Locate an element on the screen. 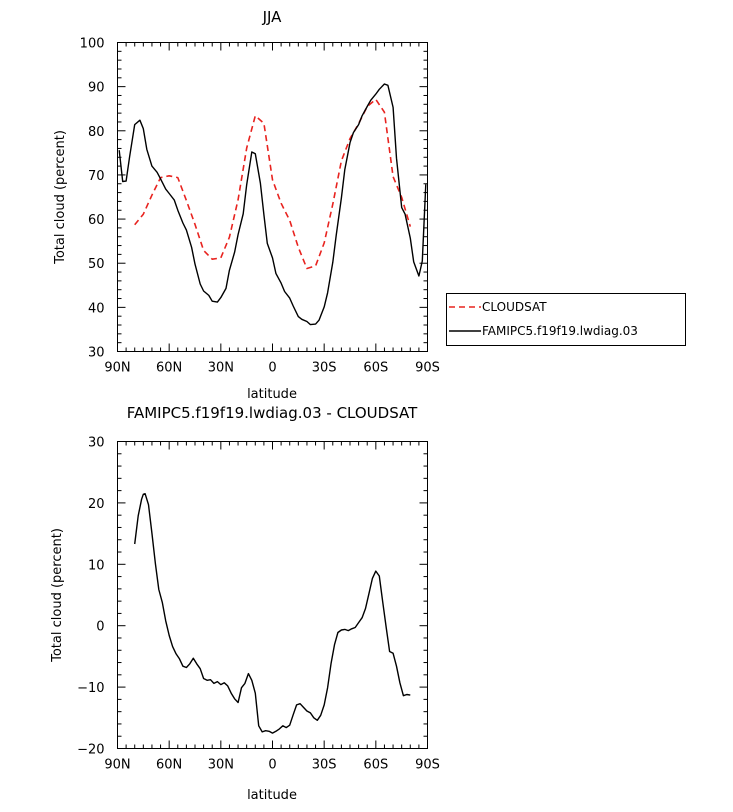 This screenshot has height=812, width=733. y-tick-label: 80 is located at coordinates (96, 132).